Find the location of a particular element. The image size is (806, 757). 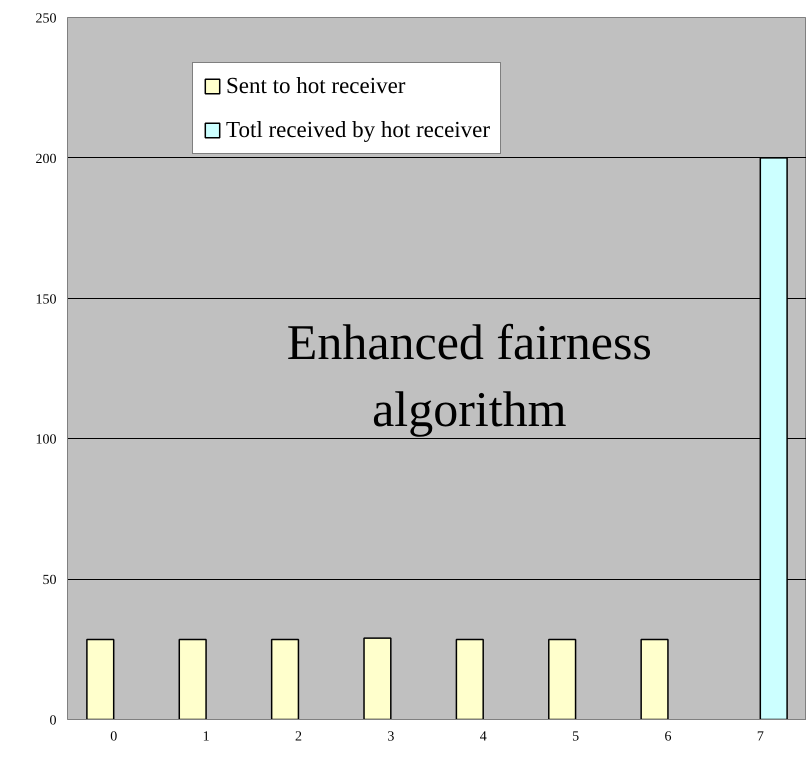

legend-label: Sent to hot receiver is located at coordinates (316, 86).